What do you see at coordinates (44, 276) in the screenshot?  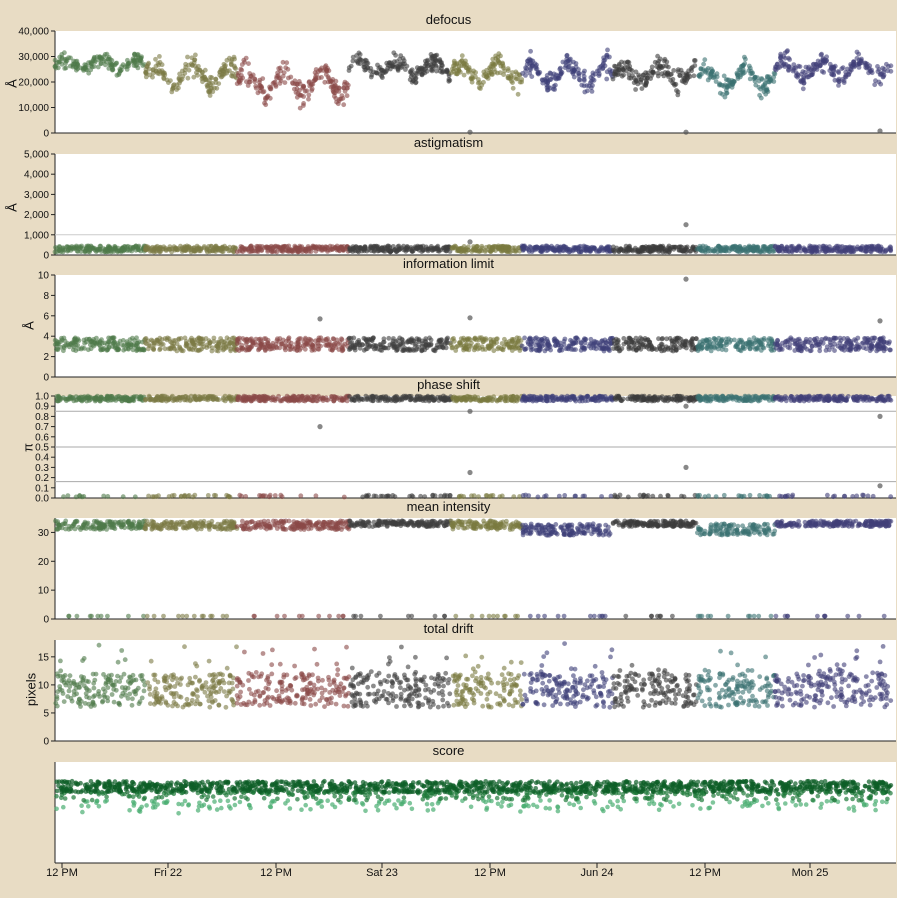 I see `y-tick-label: 10` at bounding box center [44, 276].